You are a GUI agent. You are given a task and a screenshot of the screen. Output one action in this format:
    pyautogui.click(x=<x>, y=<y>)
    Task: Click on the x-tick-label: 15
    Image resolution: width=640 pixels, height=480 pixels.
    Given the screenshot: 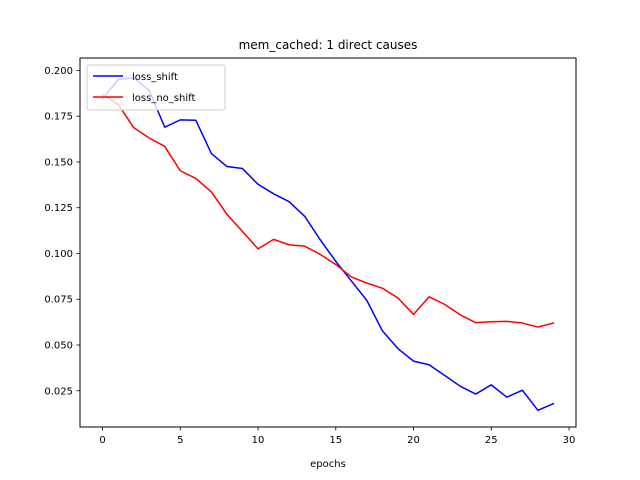 What is the action you would take?
    pyautogui.click(x=335, y=440)
    